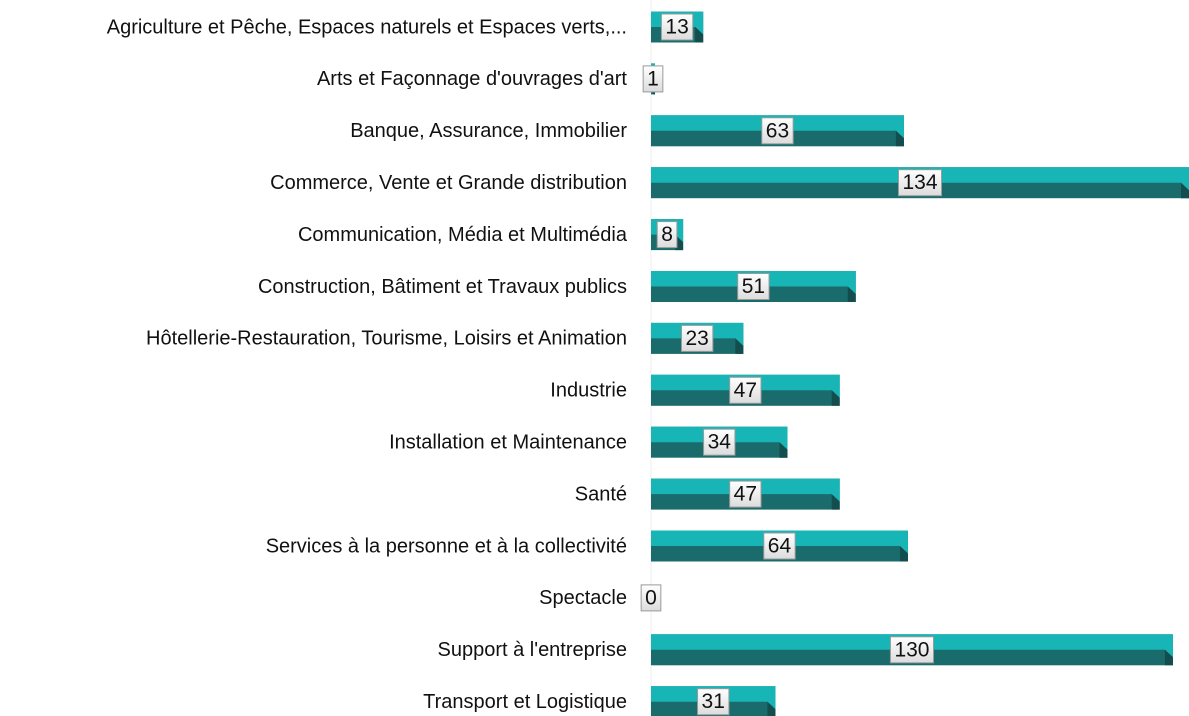 The height and width of the screenshot is (716, 1189). I want to click on category-label: Commerce, Vente et Grande distribution, so click(448, 183).